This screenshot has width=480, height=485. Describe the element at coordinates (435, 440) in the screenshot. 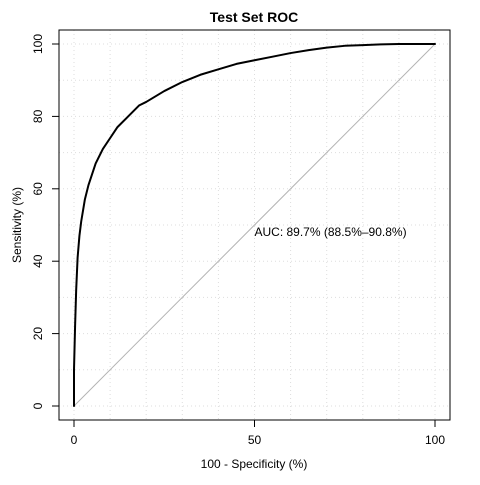

I see `x-tick-label: 100` at that location.